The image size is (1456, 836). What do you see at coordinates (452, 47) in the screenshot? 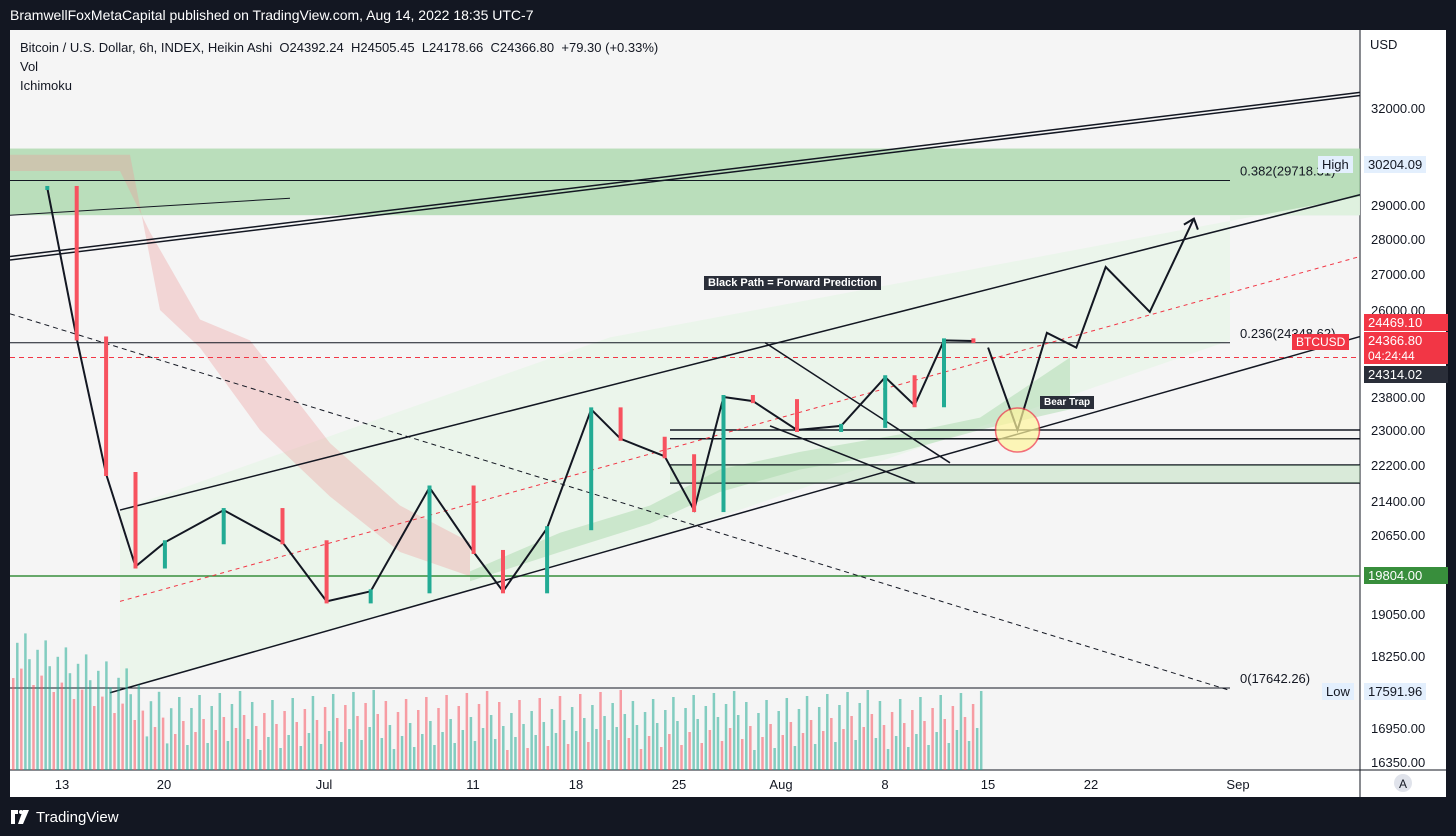
I see `legend-low: L24178.66` at bounding box center [452, 47].